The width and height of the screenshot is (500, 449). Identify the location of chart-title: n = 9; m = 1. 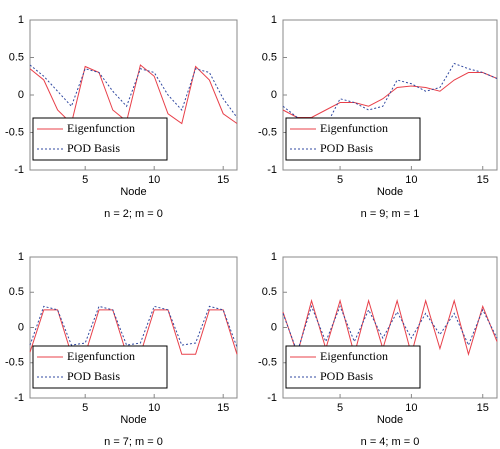
(390, 214).